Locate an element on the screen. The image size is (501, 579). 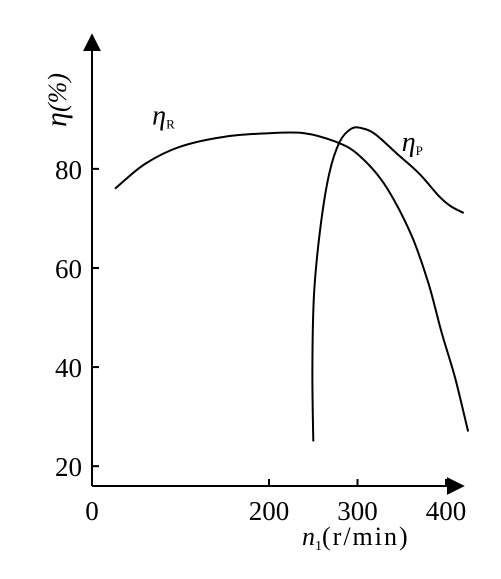
x-axis-subscript: 1 is located at coordinates (318, 546).